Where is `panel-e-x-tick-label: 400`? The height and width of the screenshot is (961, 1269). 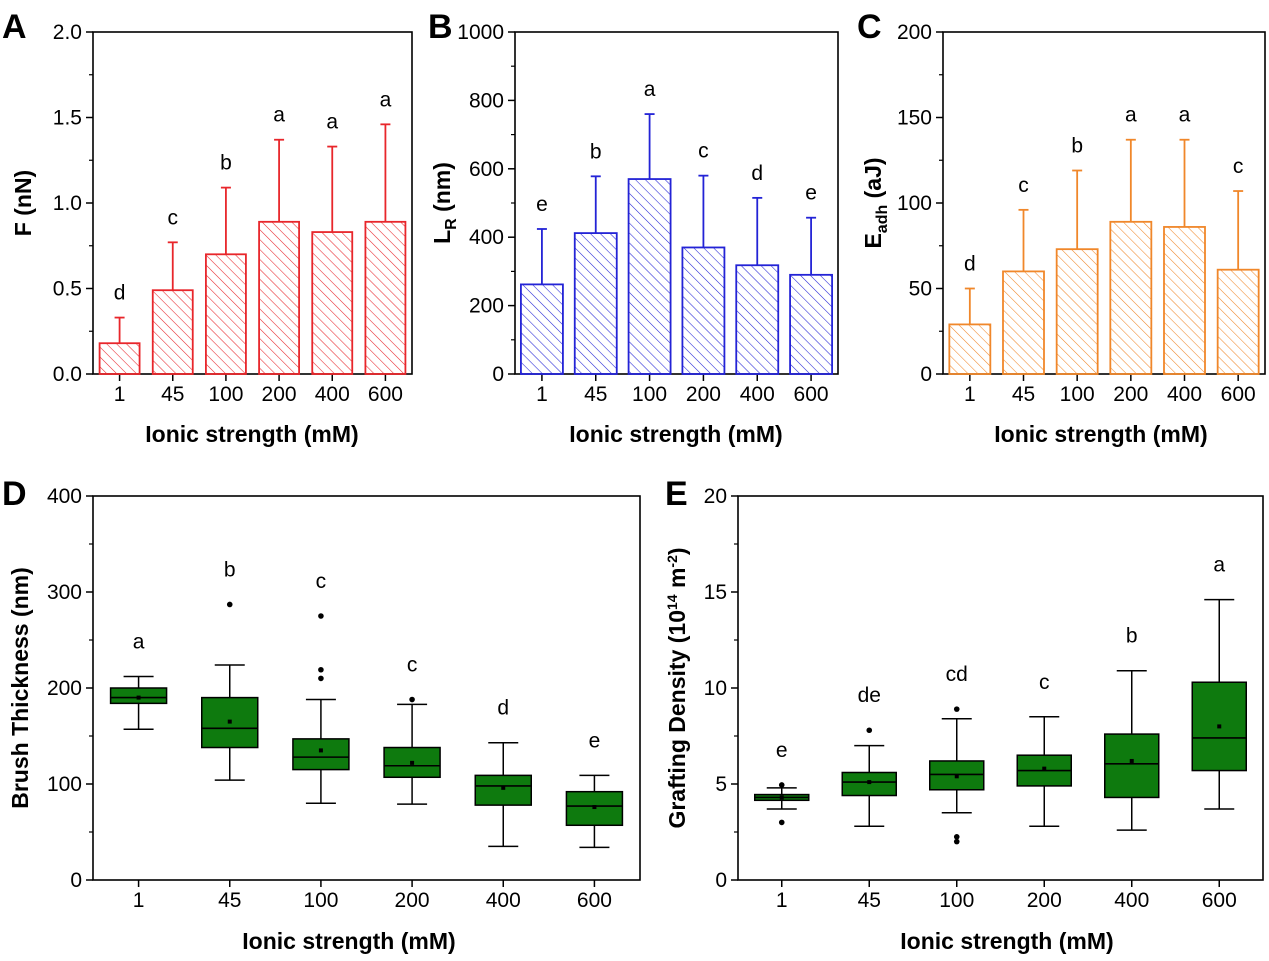
panel-e-x-tick-label: 400 is located at coordinates (1131, 900).